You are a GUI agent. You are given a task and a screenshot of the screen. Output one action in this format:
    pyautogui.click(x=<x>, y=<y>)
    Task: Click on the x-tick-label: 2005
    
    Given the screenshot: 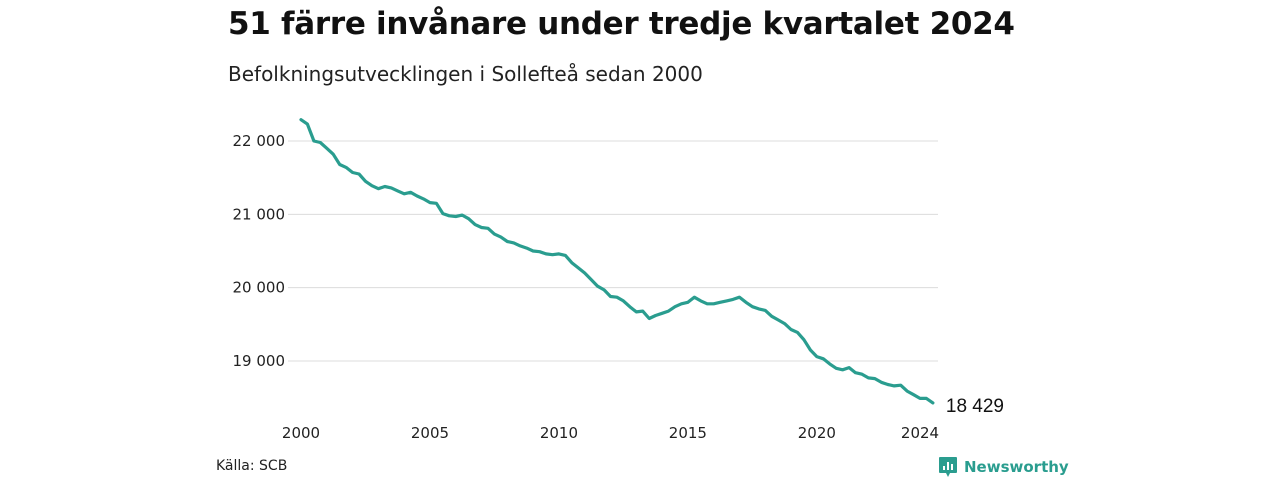 What is the action you would take?
    pyautogui.click(x=430, y=433)
    